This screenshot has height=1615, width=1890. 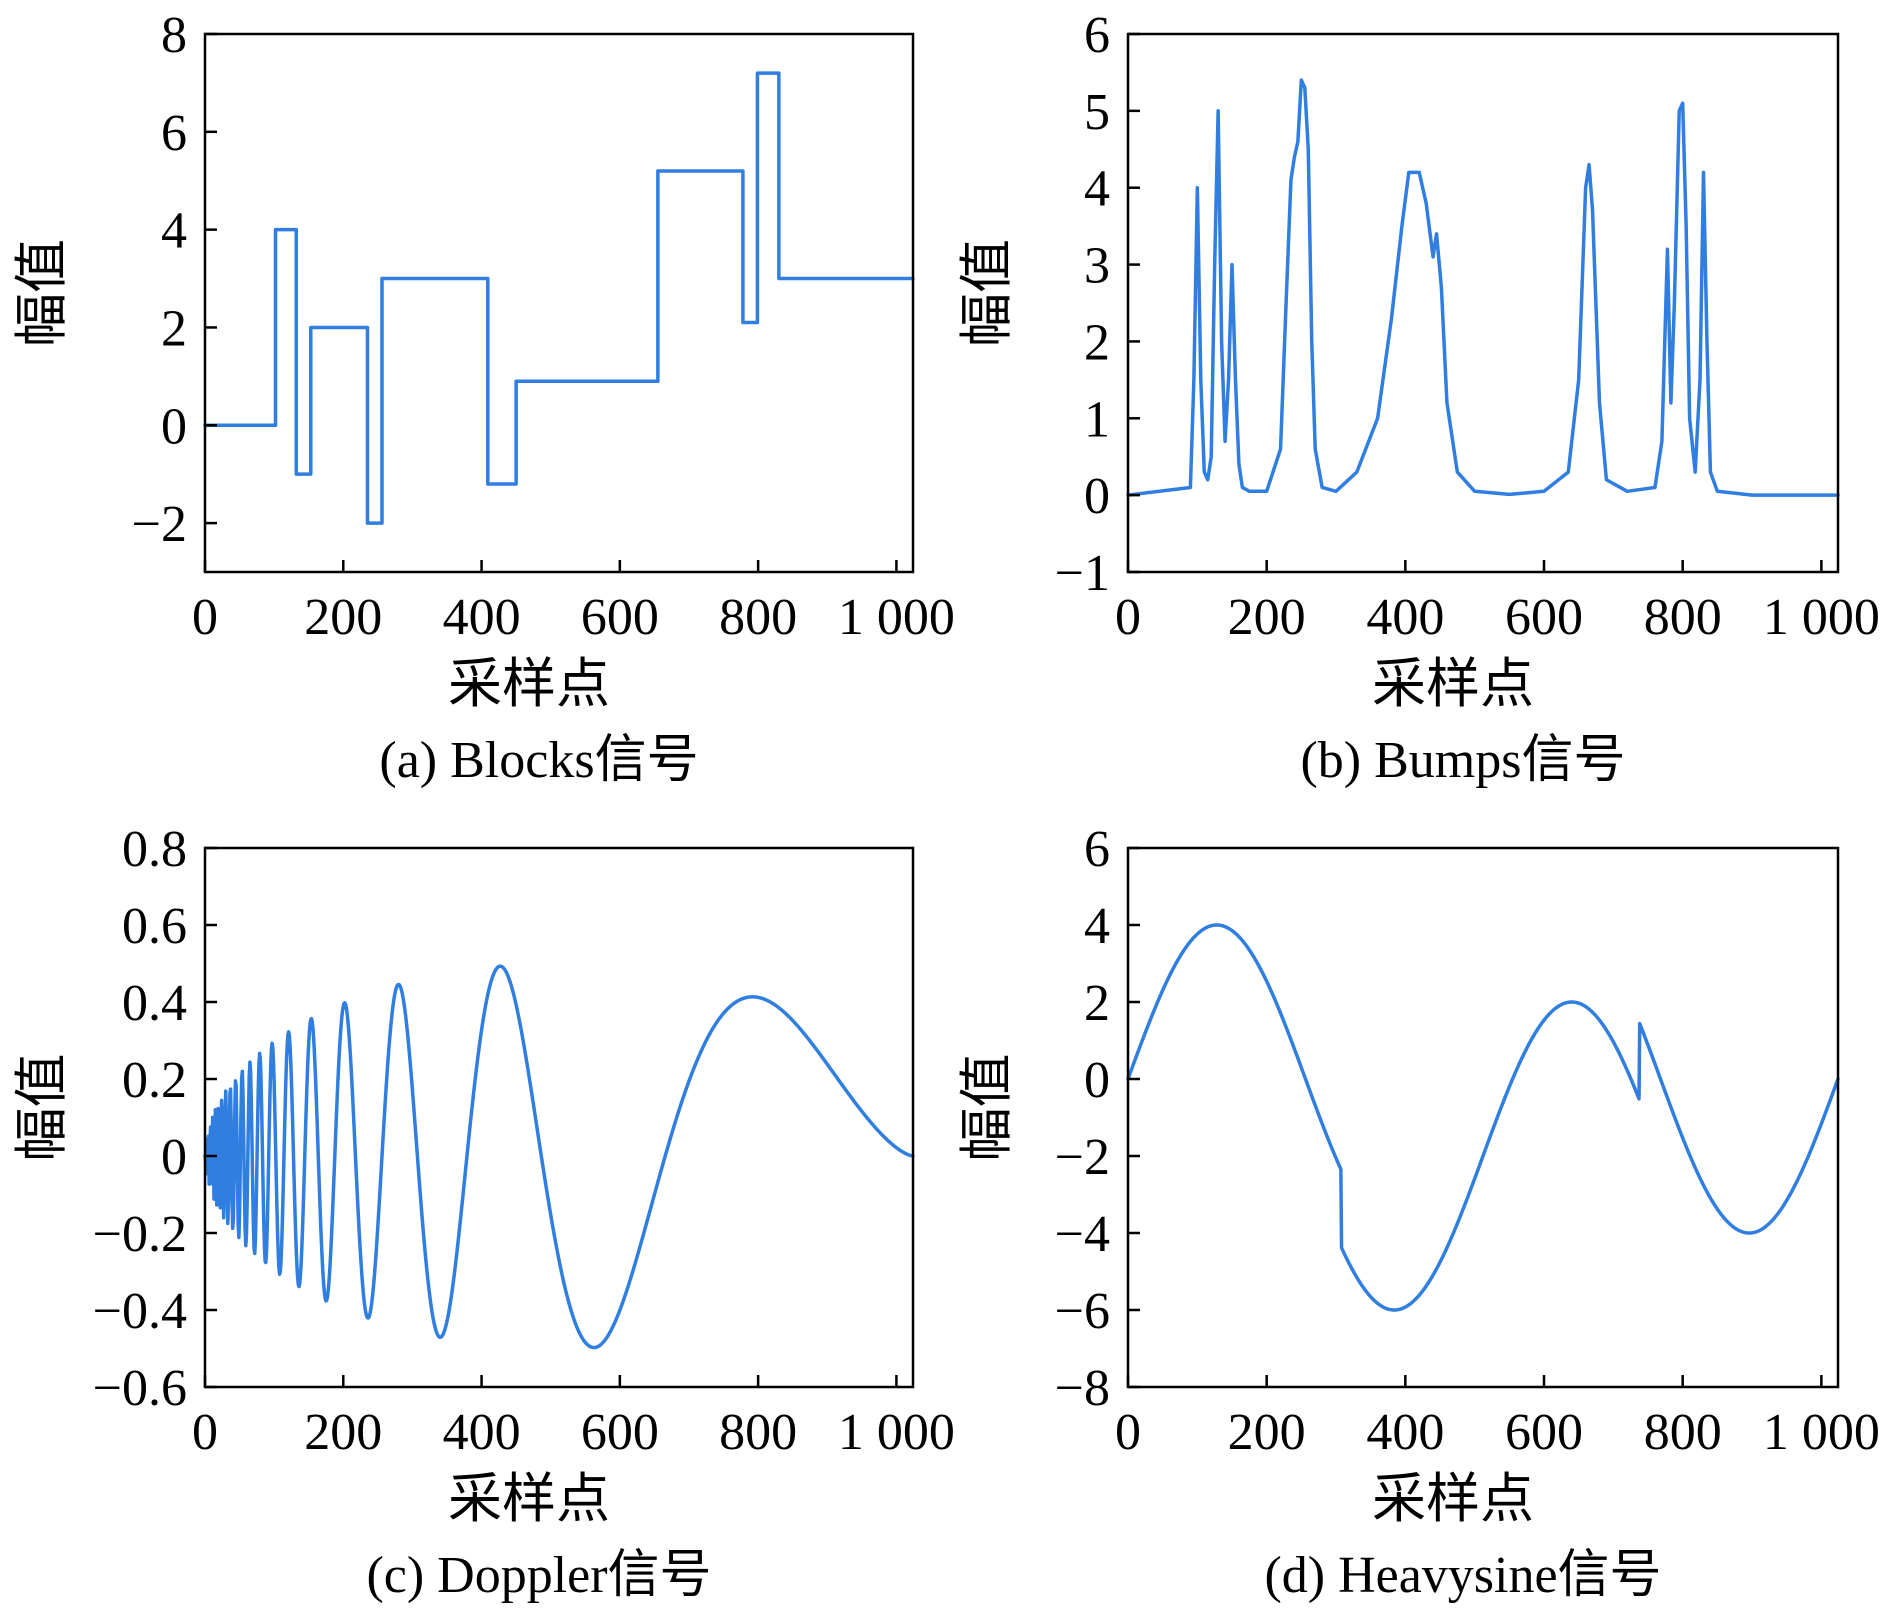 I want to click on y-tick-label: −1, so click(x=1082, y=573).